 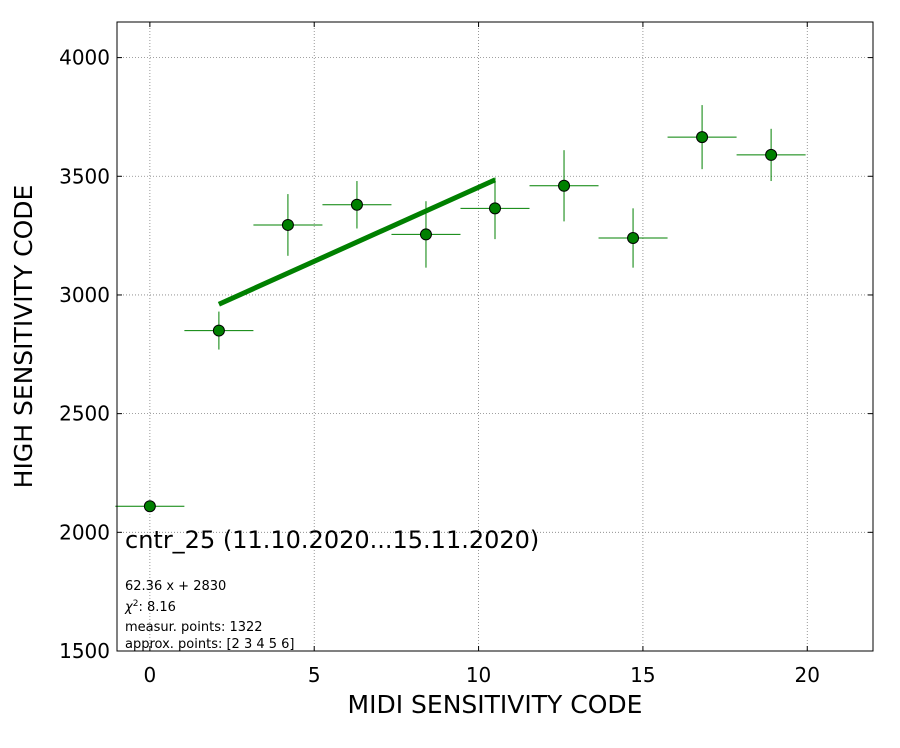 What do you see at coordinates (23, 337) in the screenshot?
I see `y-axis-label: HIGH SENSITIVITY CODE` at bounding box center [23, 337].